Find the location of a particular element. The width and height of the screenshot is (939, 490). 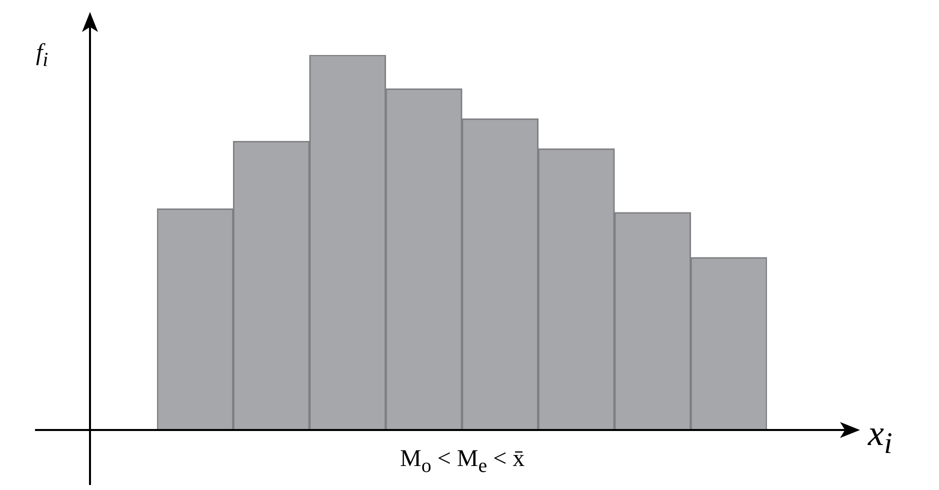

text: M$_{o}$ < M$_{e}$ < x̄ is located at coordinates (462, 462).